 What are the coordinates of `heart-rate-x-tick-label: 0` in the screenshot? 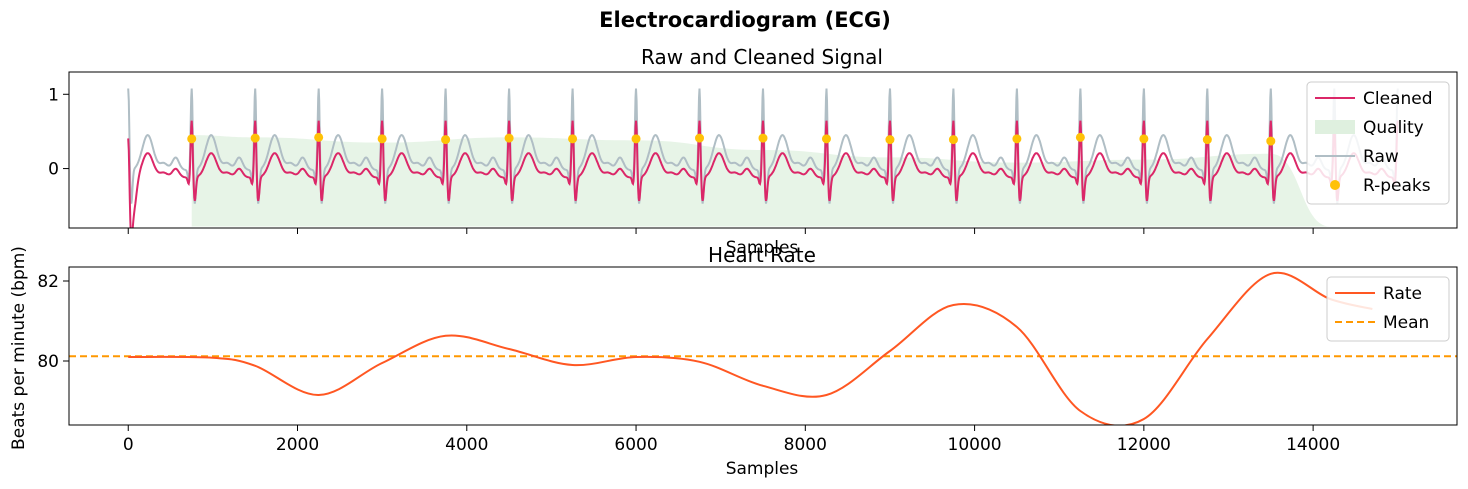 It's located at (128, 445).